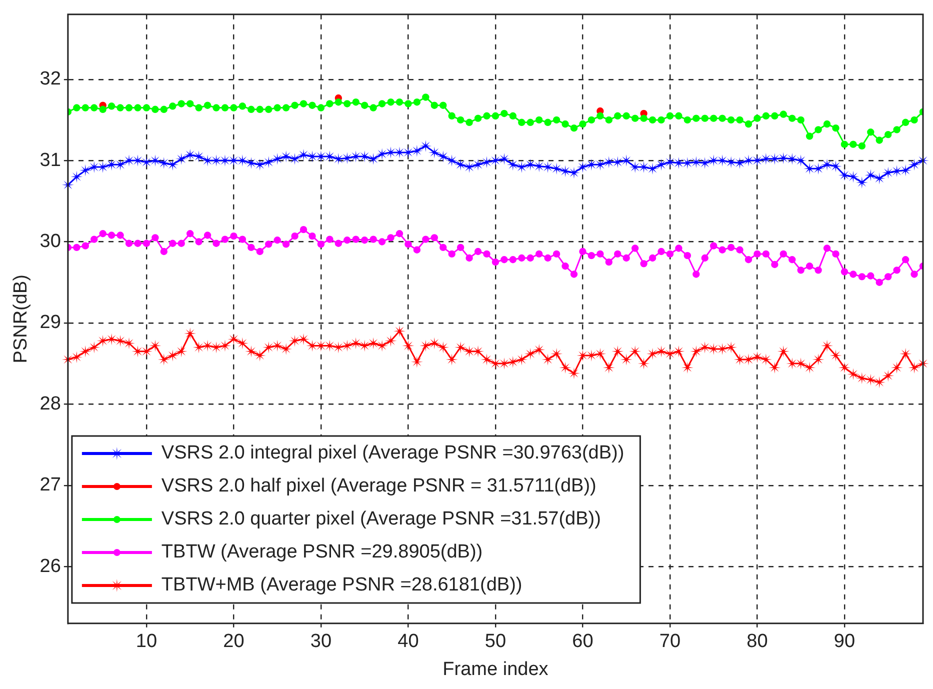 The image size is (933, 689). Describe the element at coordinates (495, 641) in the screenshot. I see `x-tick-label: 50` at that location.